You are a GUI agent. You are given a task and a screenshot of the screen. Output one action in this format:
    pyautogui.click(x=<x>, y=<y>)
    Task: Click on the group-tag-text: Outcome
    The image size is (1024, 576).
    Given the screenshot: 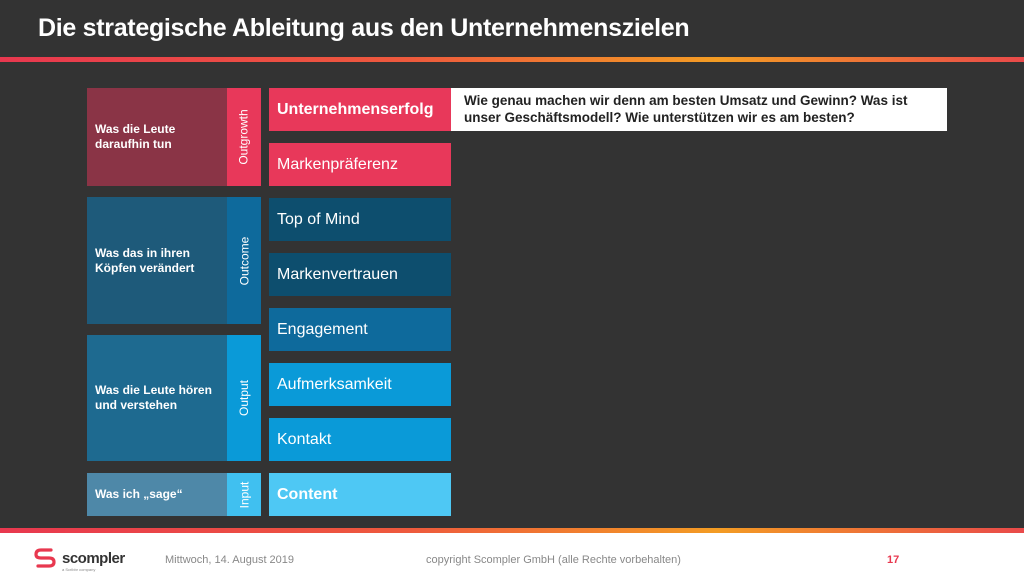 What is the action you would take?
    pyautogui.click(x=244, y=260)
    